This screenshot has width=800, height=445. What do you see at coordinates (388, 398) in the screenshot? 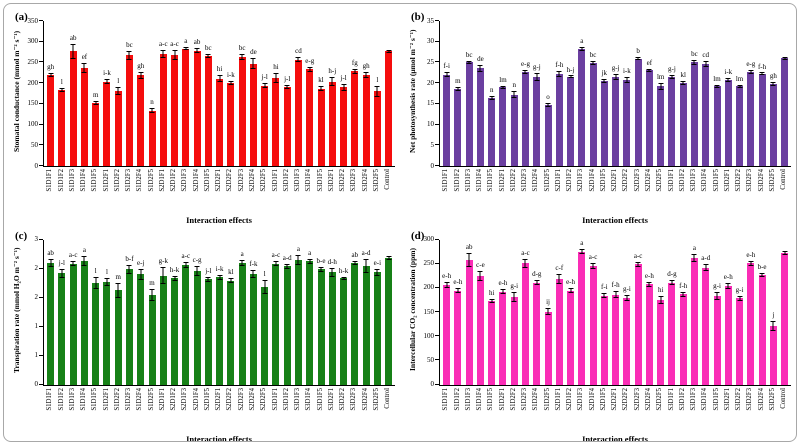
I see `x-tick-label: Control` at bounding box center [388, 398].